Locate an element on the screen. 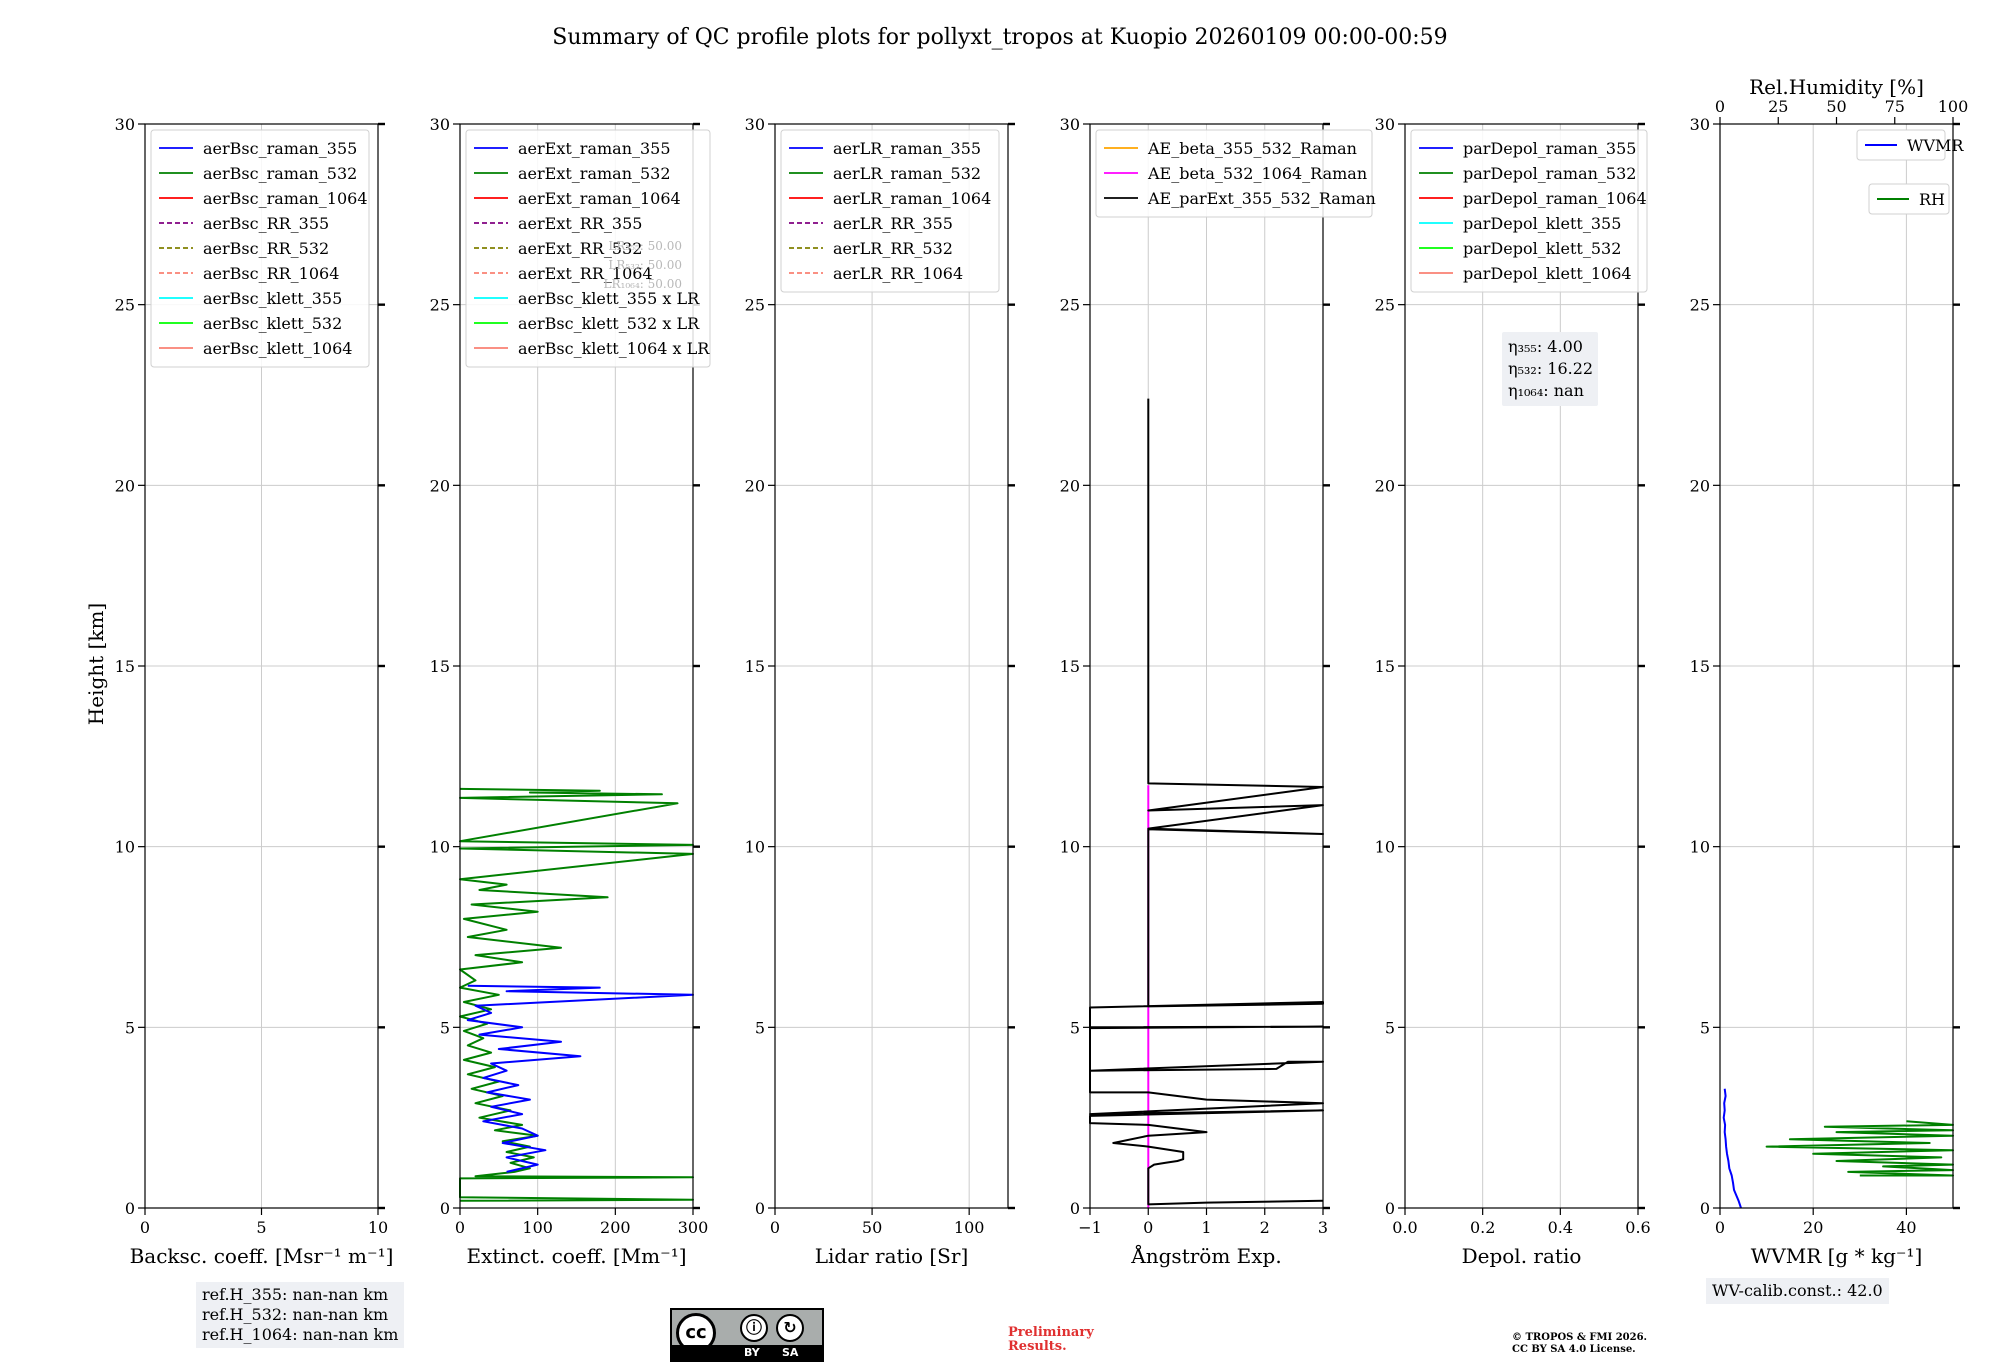 This screenshot has height=1362, width=2000. series-line-WVMR is located at coordinates (1732, 1148).